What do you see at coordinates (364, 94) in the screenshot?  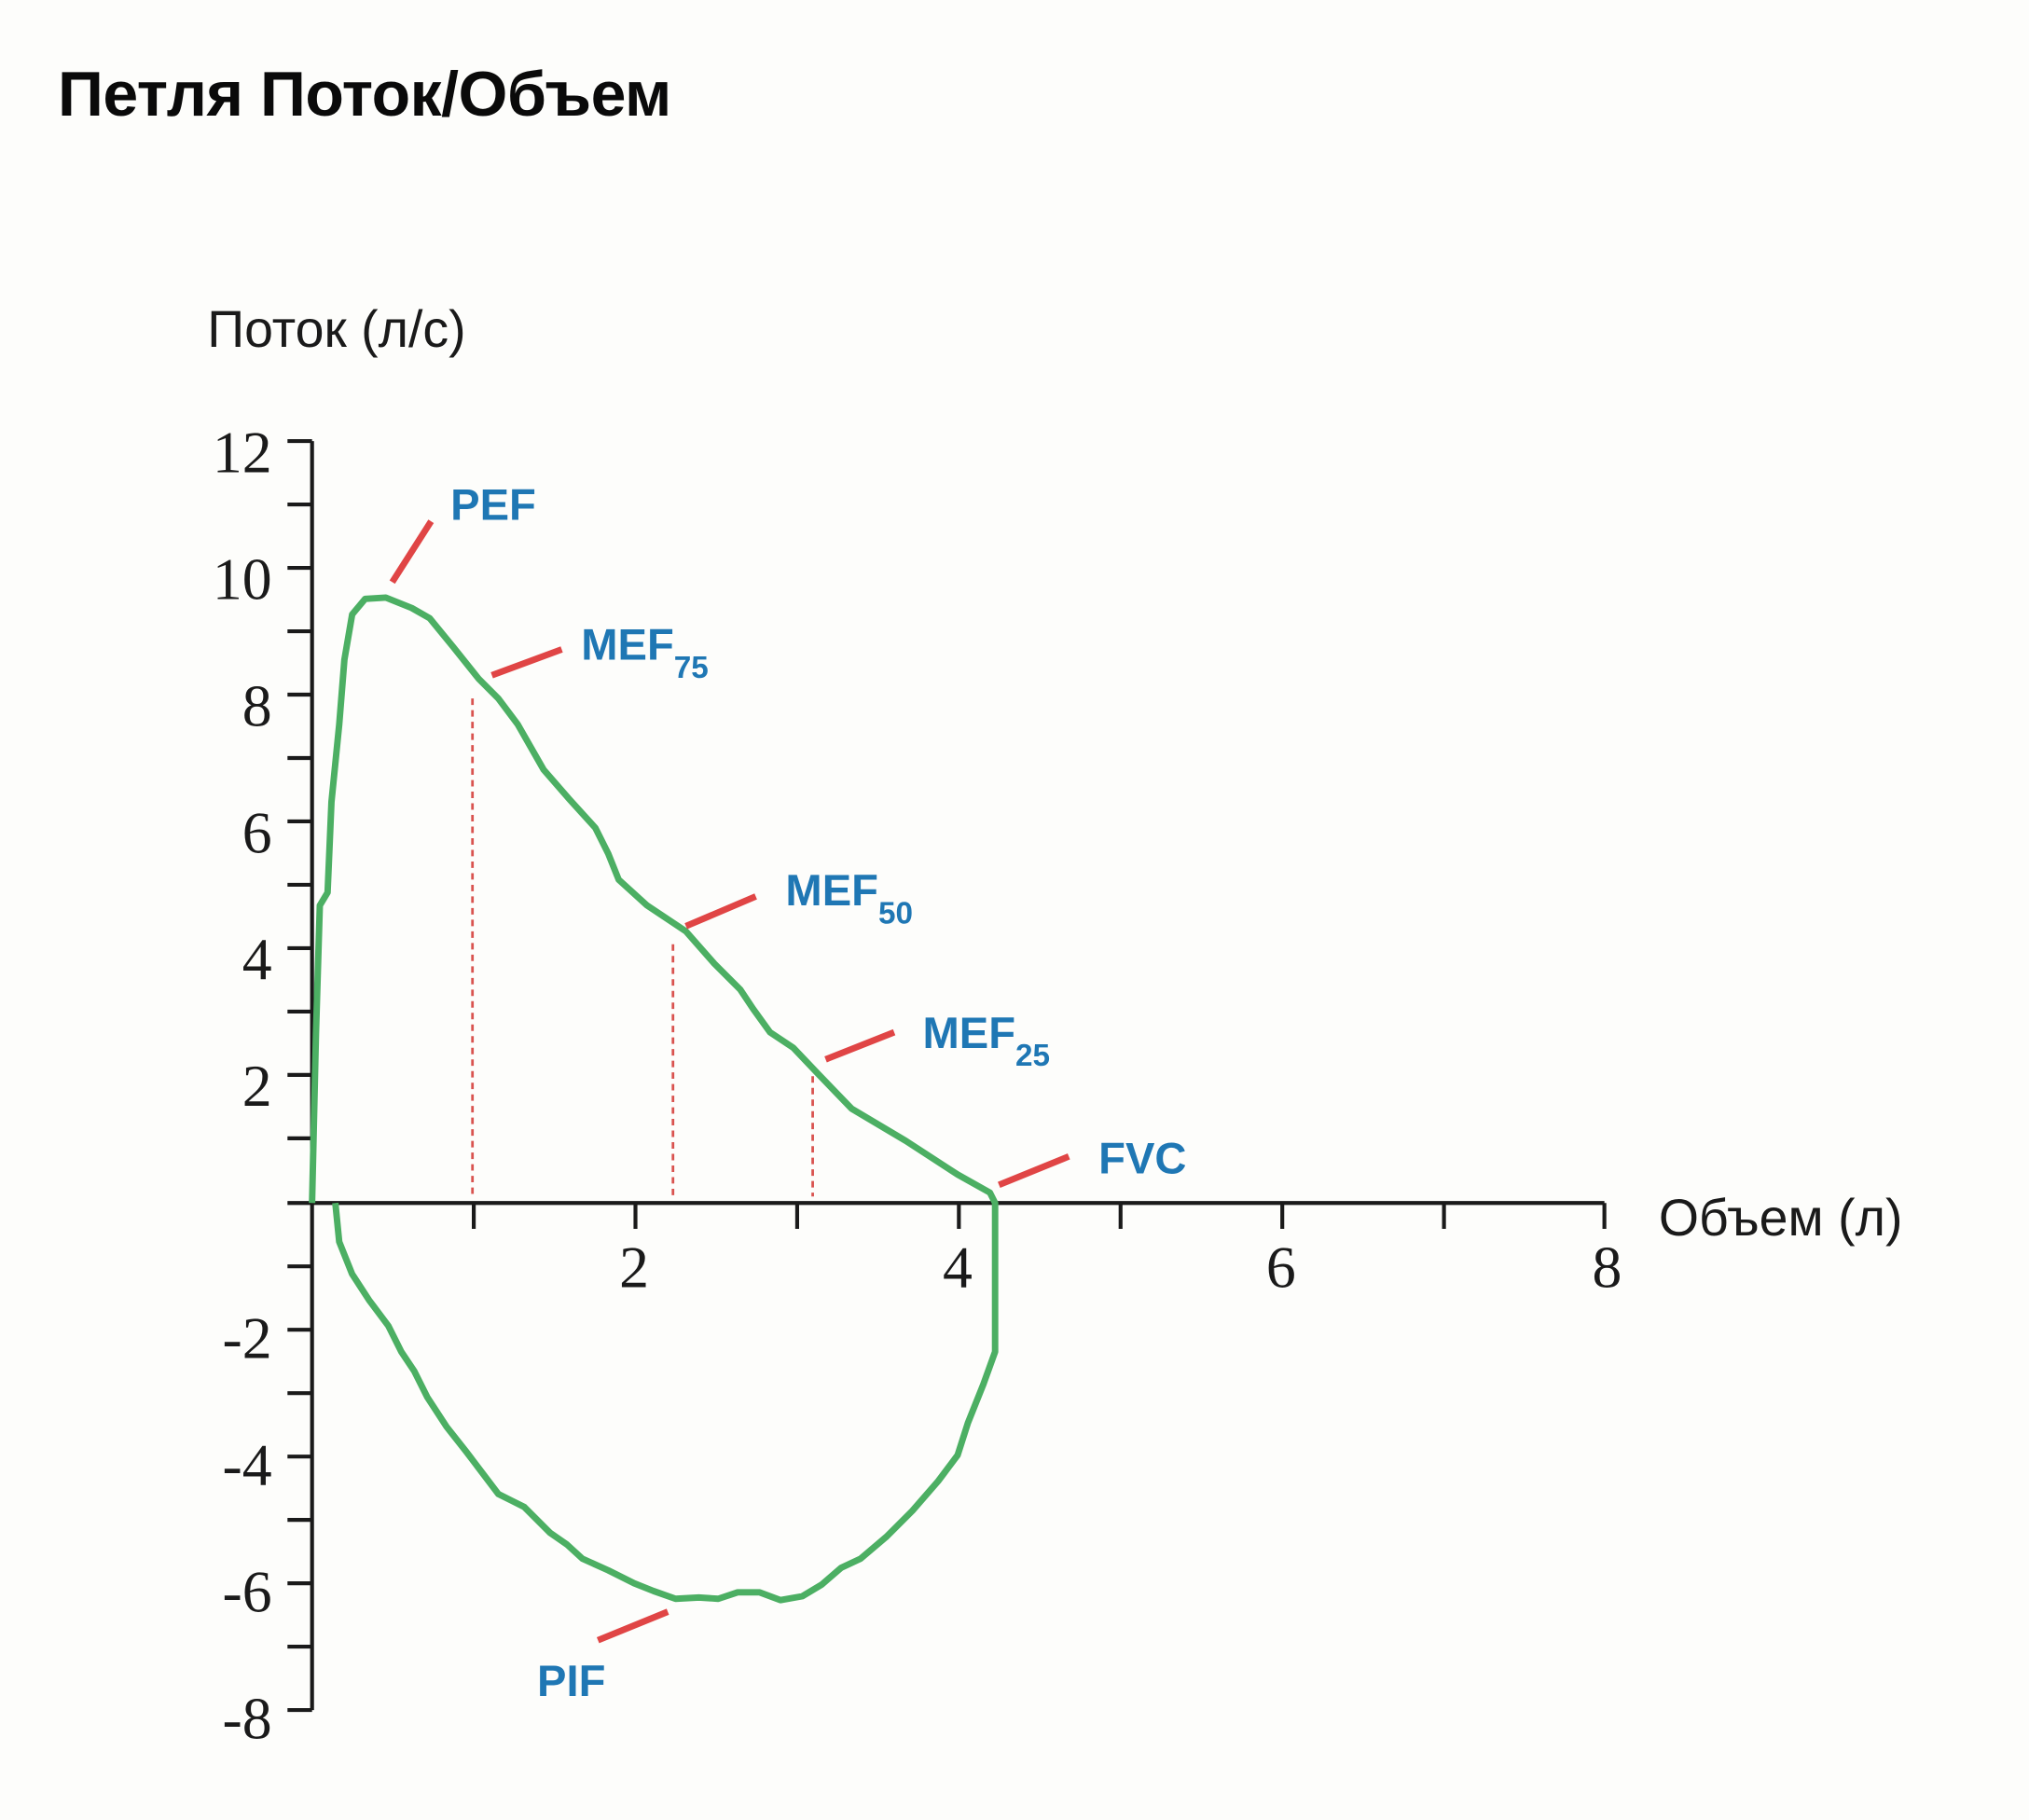 I see `chart-title: Петля Поток/Объем` at bounding box center [364, 94].